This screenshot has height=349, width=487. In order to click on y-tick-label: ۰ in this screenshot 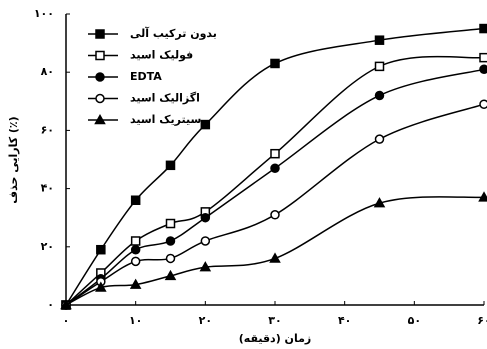, I will do `click(50, 304)`.